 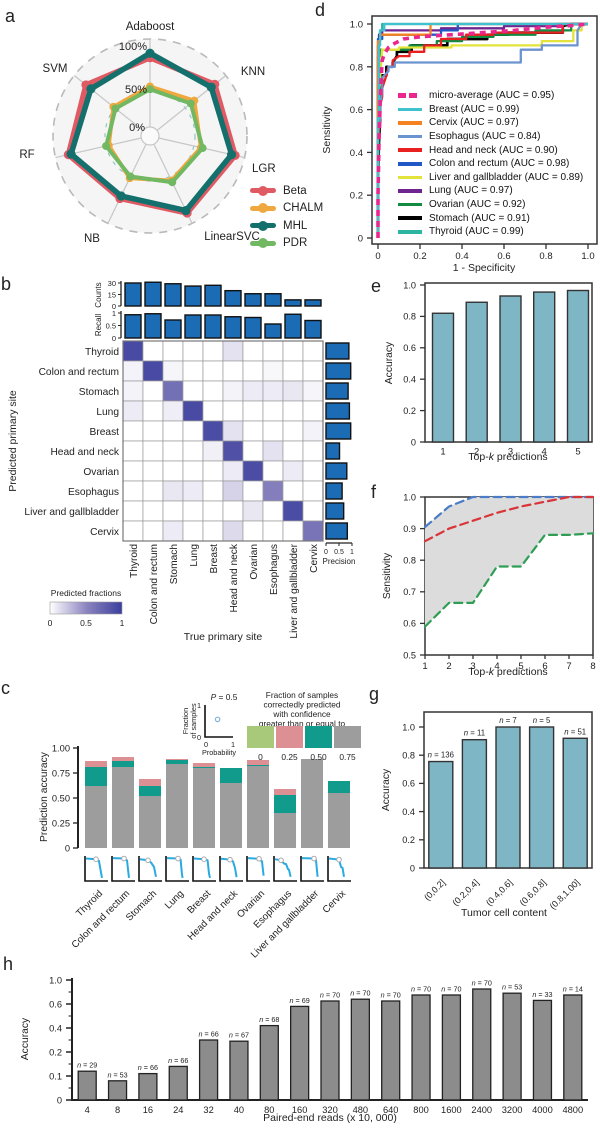 What do you see at coordinates (320, 10) in the screenshot?
I see `panel-letter-d: d` at bounding box center [320, 10].